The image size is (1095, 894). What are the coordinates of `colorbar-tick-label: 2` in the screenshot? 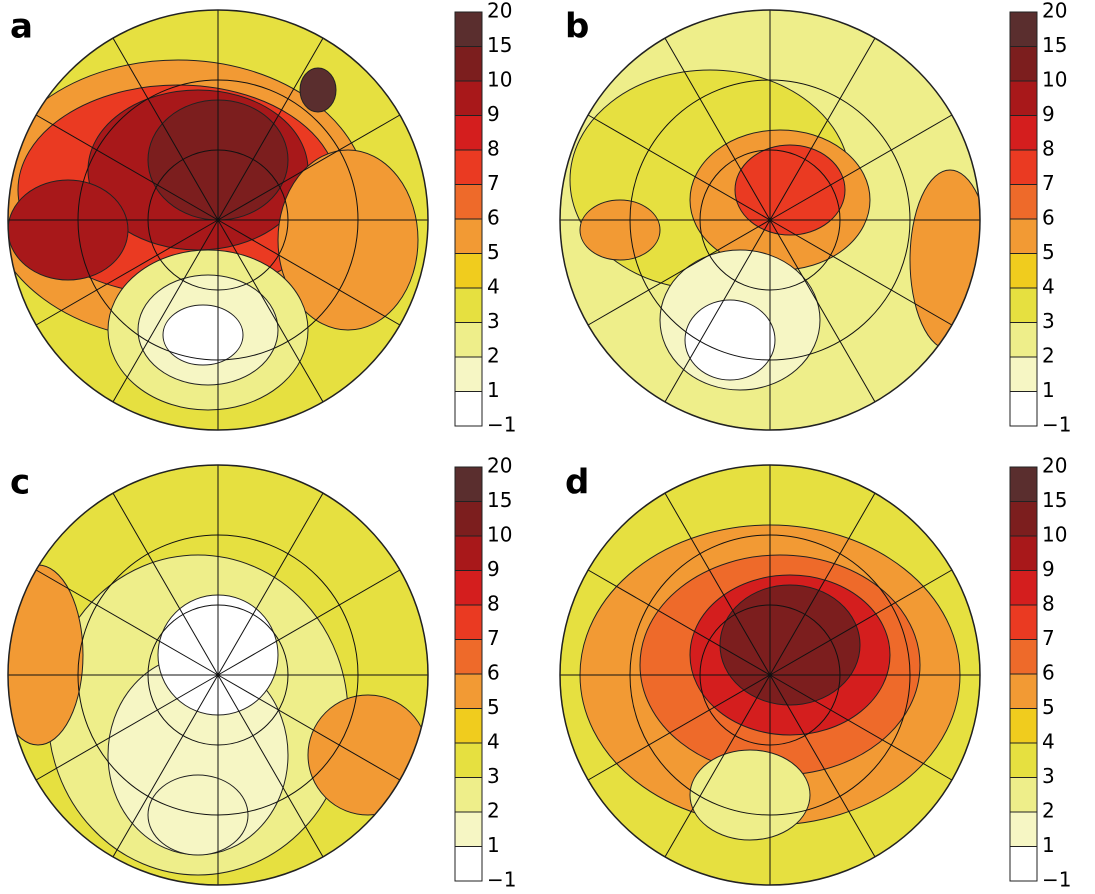 It's located at (1048, 356).